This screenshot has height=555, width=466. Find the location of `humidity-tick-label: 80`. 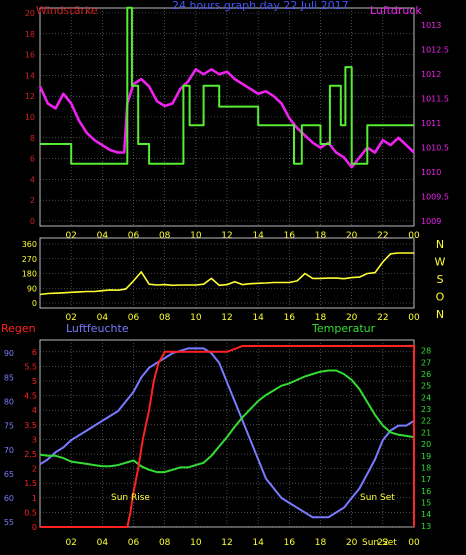

humidity-tick-label: 80 is located at coordinates (9, 402).